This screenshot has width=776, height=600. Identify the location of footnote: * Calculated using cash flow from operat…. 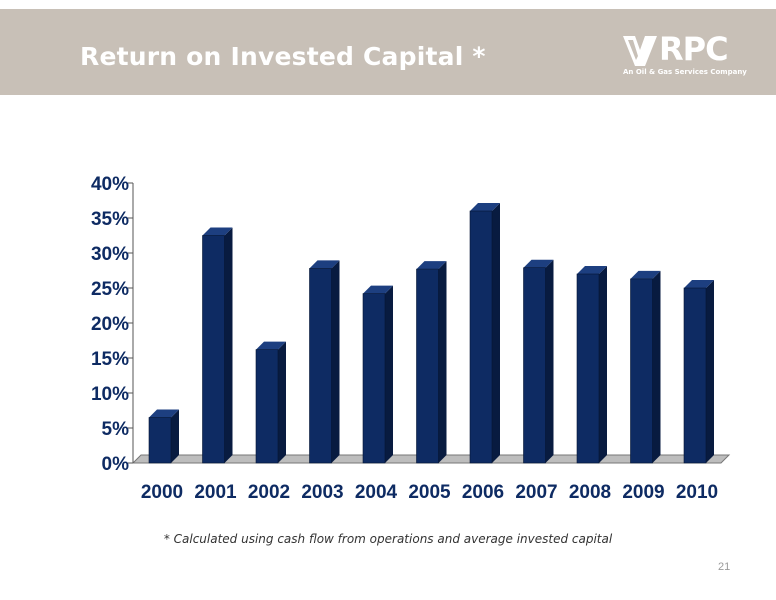
(388, 539).